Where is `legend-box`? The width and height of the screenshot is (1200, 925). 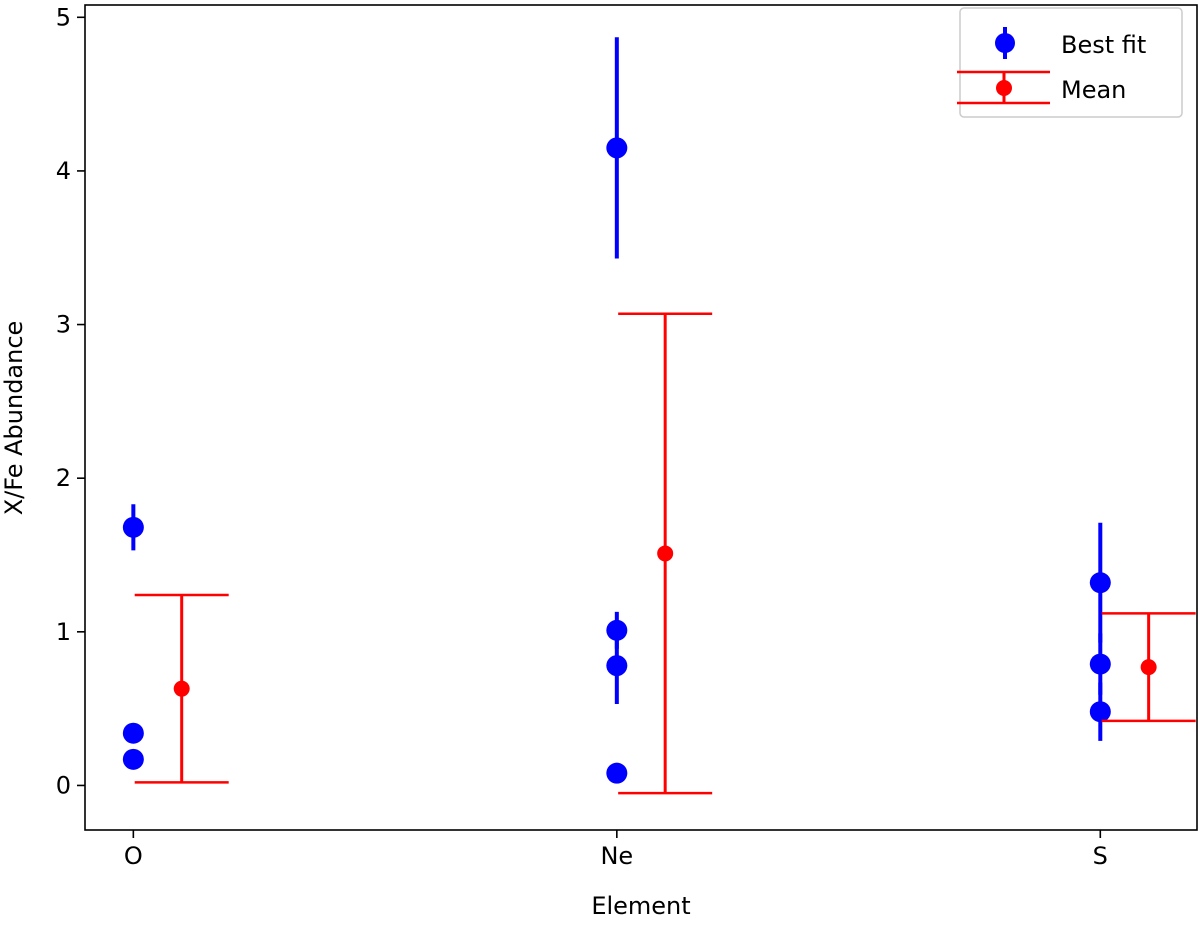 legend-box is located at coordinates (1071, 62).